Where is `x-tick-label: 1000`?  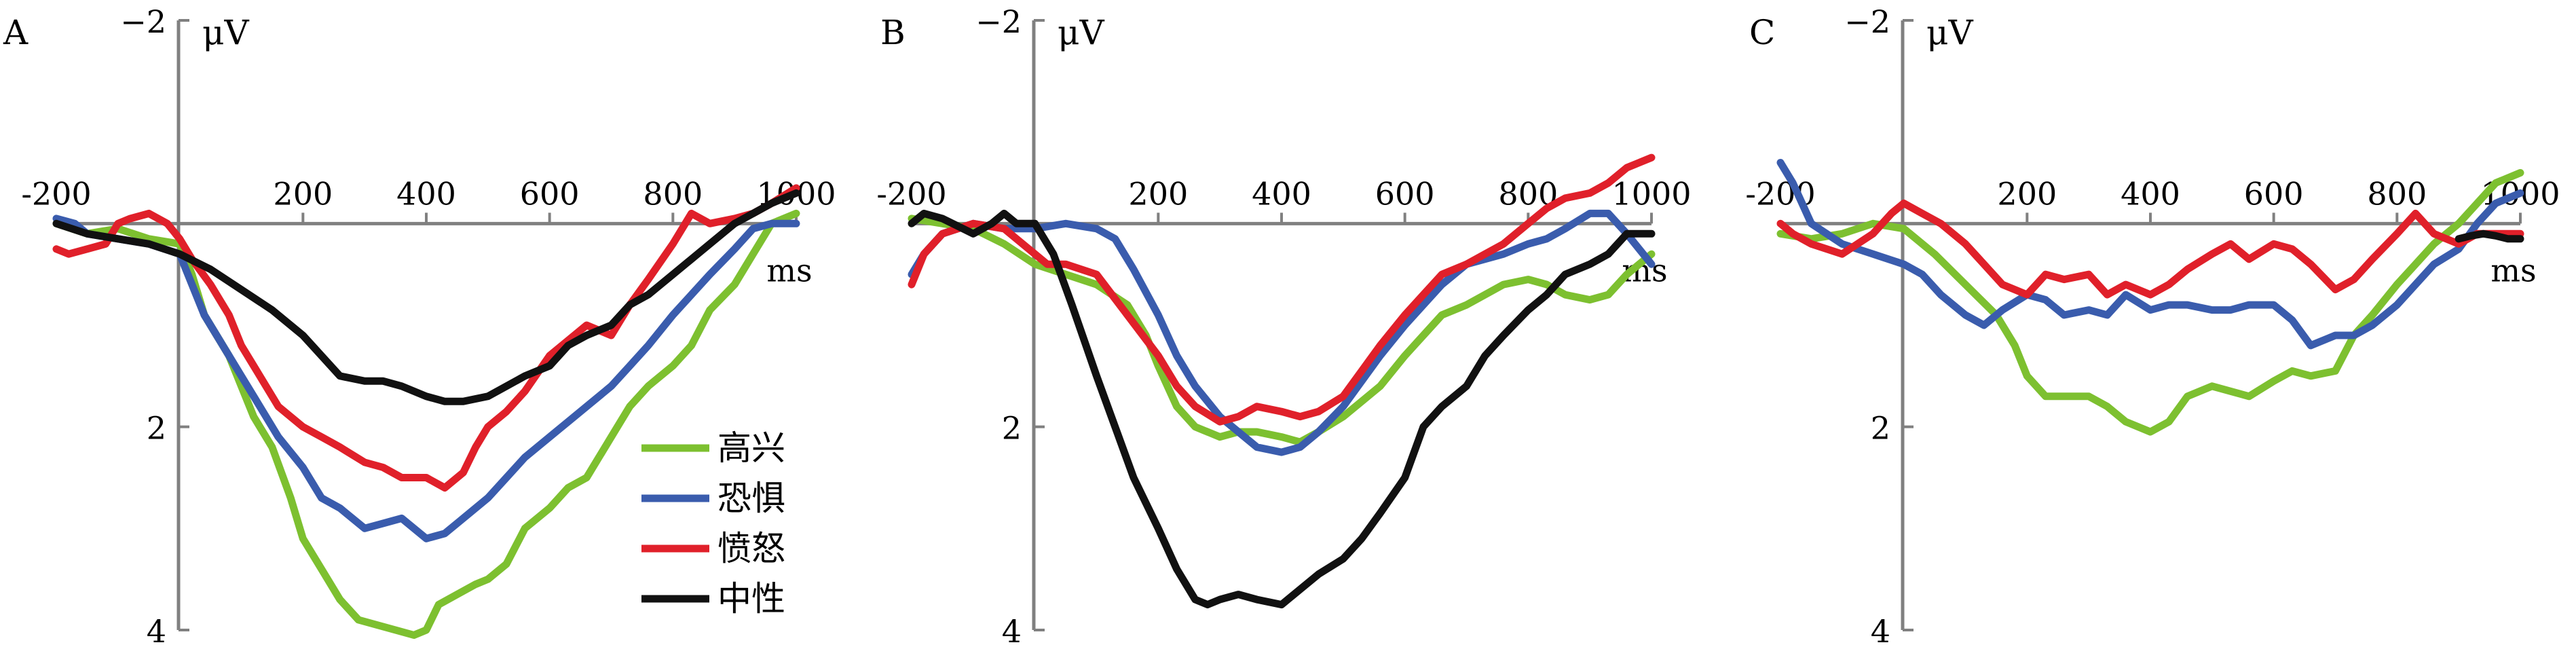 x-tick-label: 1000 is located at coordinates (1651, 193).